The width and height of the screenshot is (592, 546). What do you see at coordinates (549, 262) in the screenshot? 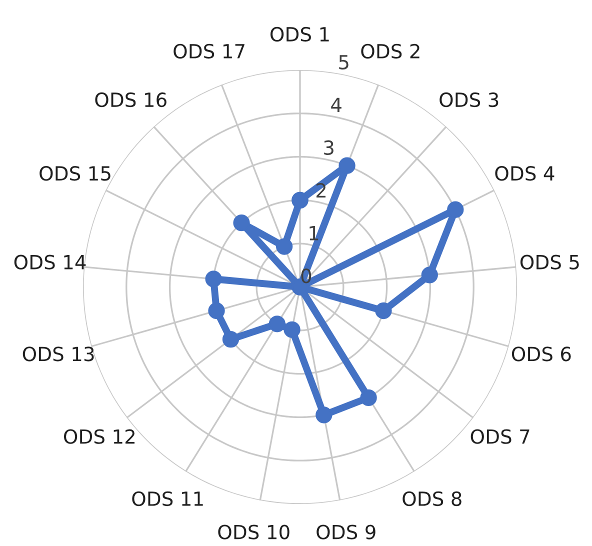
I see `spoke-label: ODS 5` at bounding box center [549, 262].